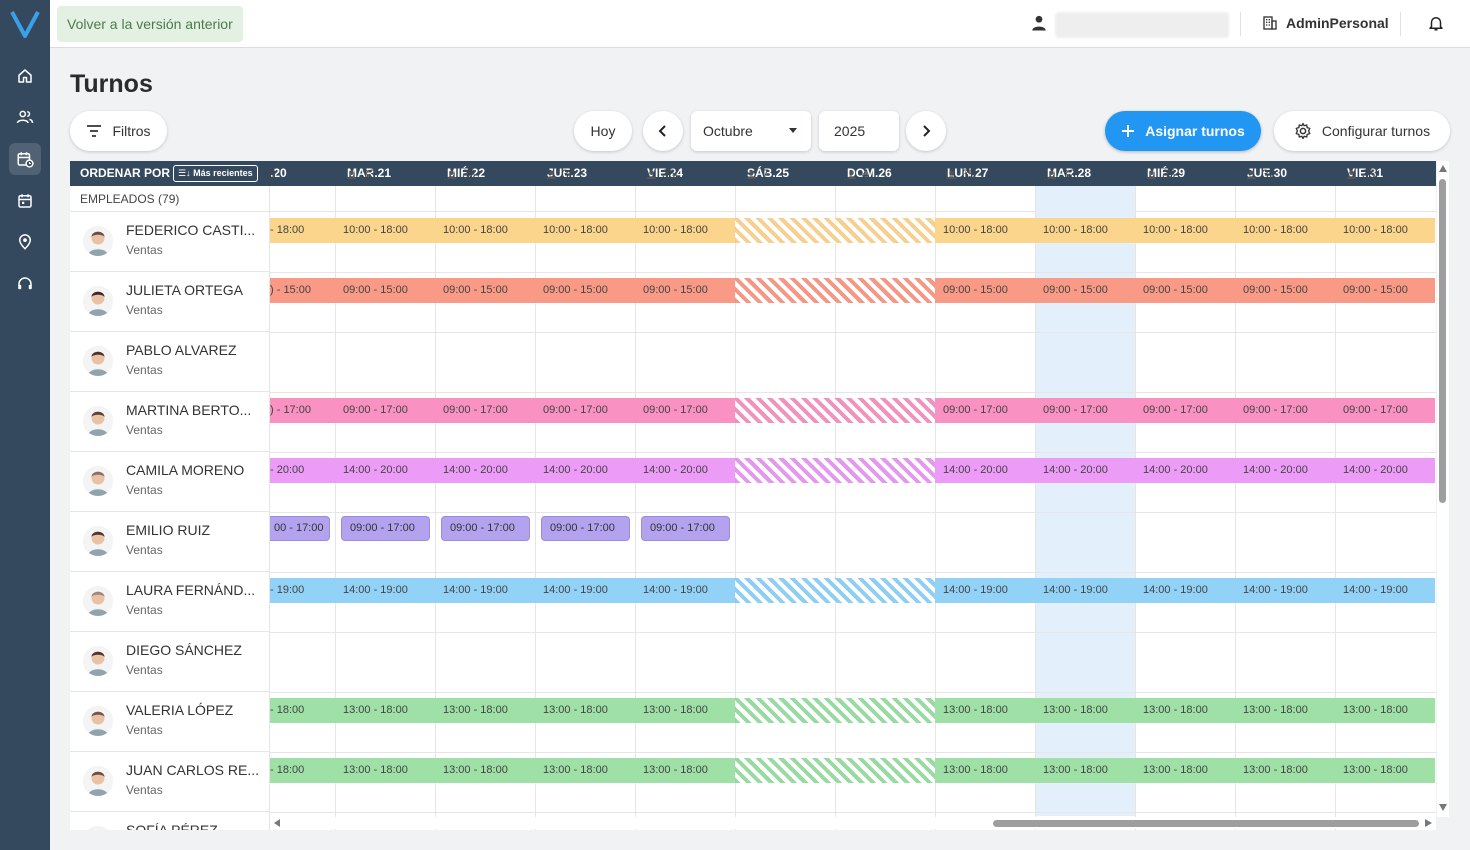 Image resolution: width=1470 pixels, height=850 pixels. What do you see at coordinates (25, 201) in the screenshot?
I see `nav-calendar` at bounding box center [25, 201].